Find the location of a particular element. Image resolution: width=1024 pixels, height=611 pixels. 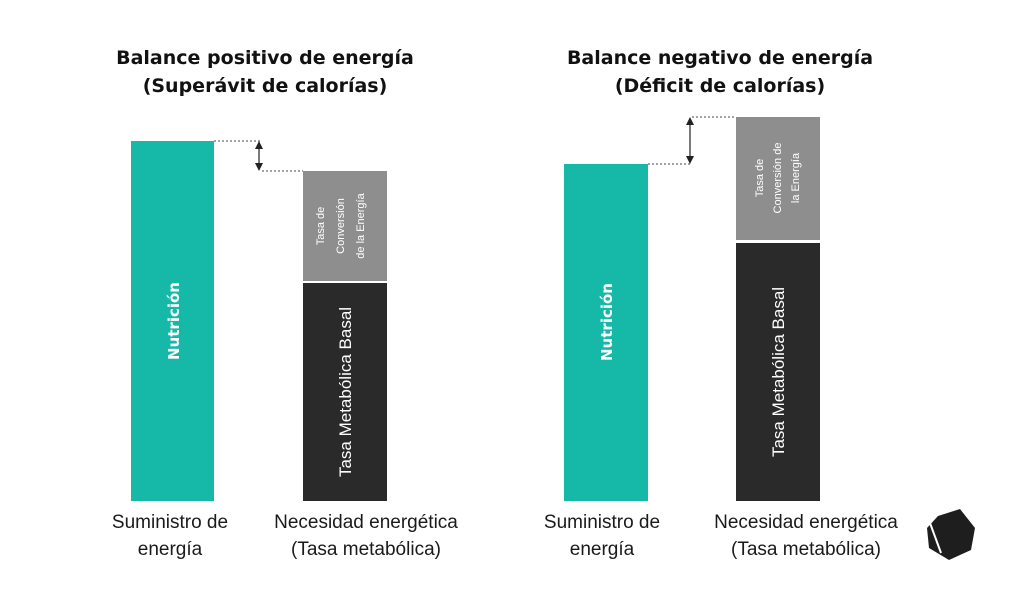

heptagon-logo-icon is located at coordinates (951, 534).